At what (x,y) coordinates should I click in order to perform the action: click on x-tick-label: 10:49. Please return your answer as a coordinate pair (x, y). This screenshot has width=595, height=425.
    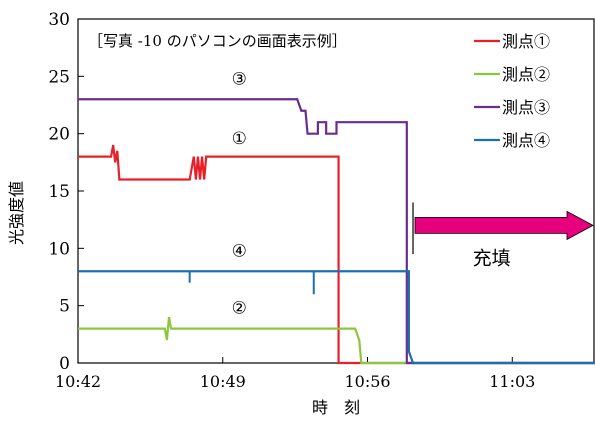
    Looking at the image, I should click on (223, 381).